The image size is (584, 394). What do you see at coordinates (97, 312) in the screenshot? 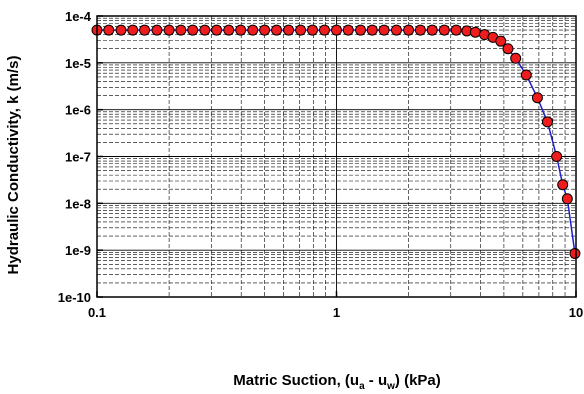
I see `x-tick-label: 0.1` at bounding box center [97, 312].